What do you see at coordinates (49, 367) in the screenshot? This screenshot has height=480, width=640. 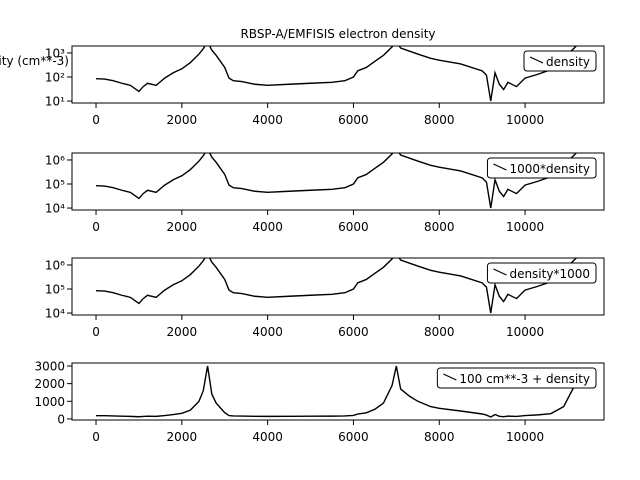 I see `y-tick-label: 3000` at bounding box center [49, 367].